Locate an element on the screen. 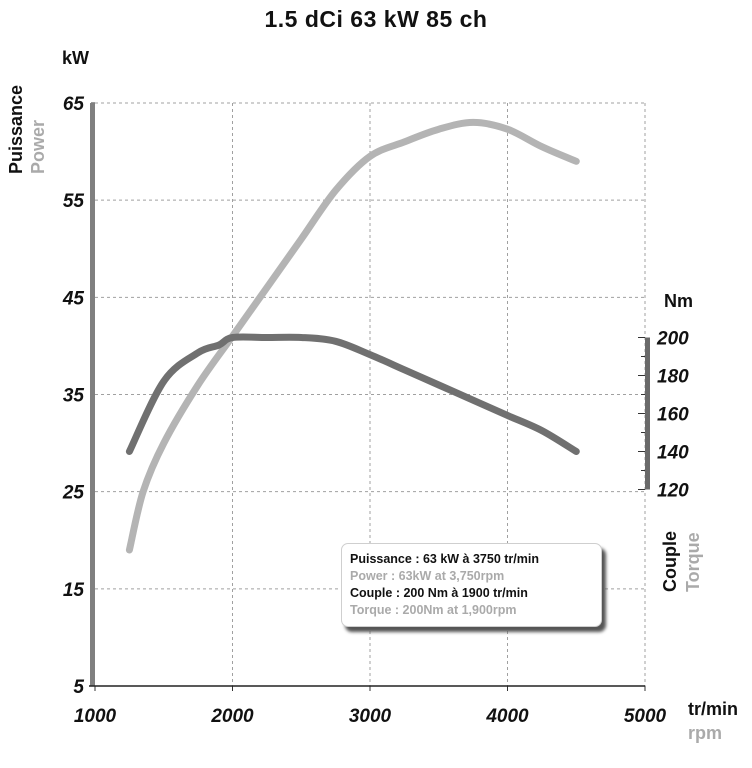 The width and height of the screenshot is (752, 768). y2-tick-label: 180 is located at coordinates (673, 377).